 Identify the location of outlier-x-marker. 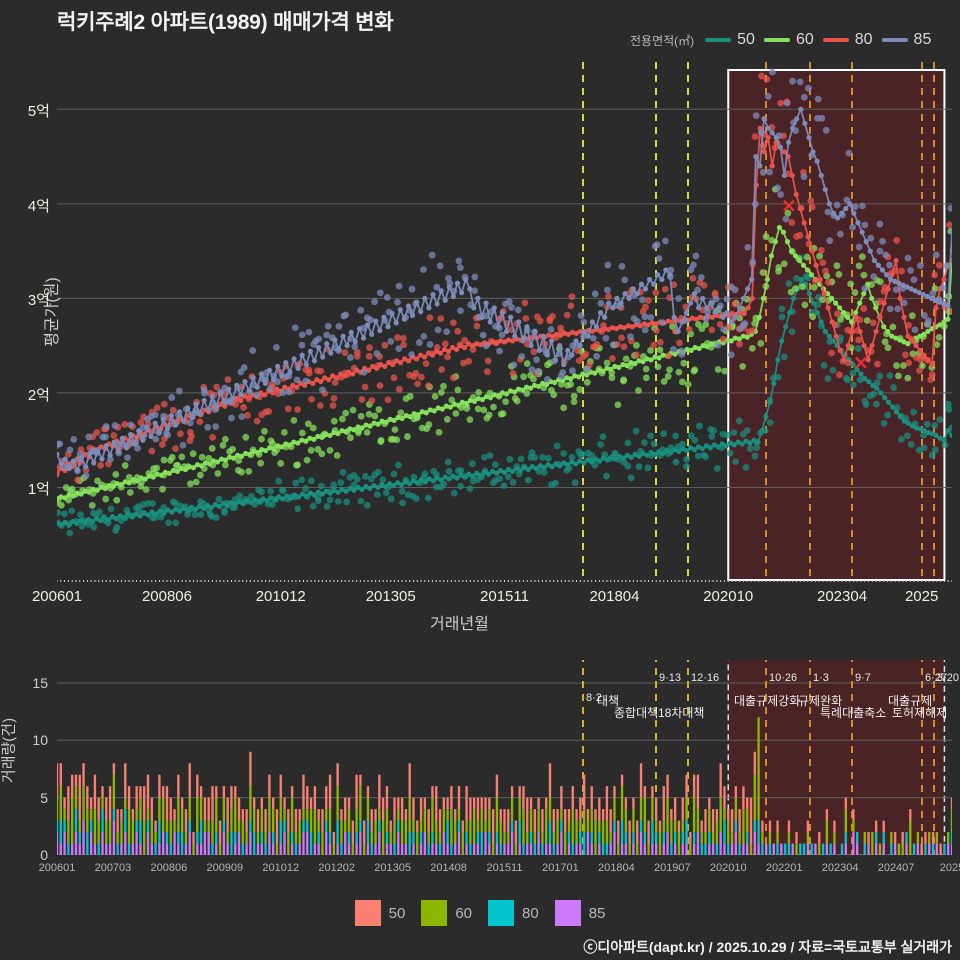
(789, 205).